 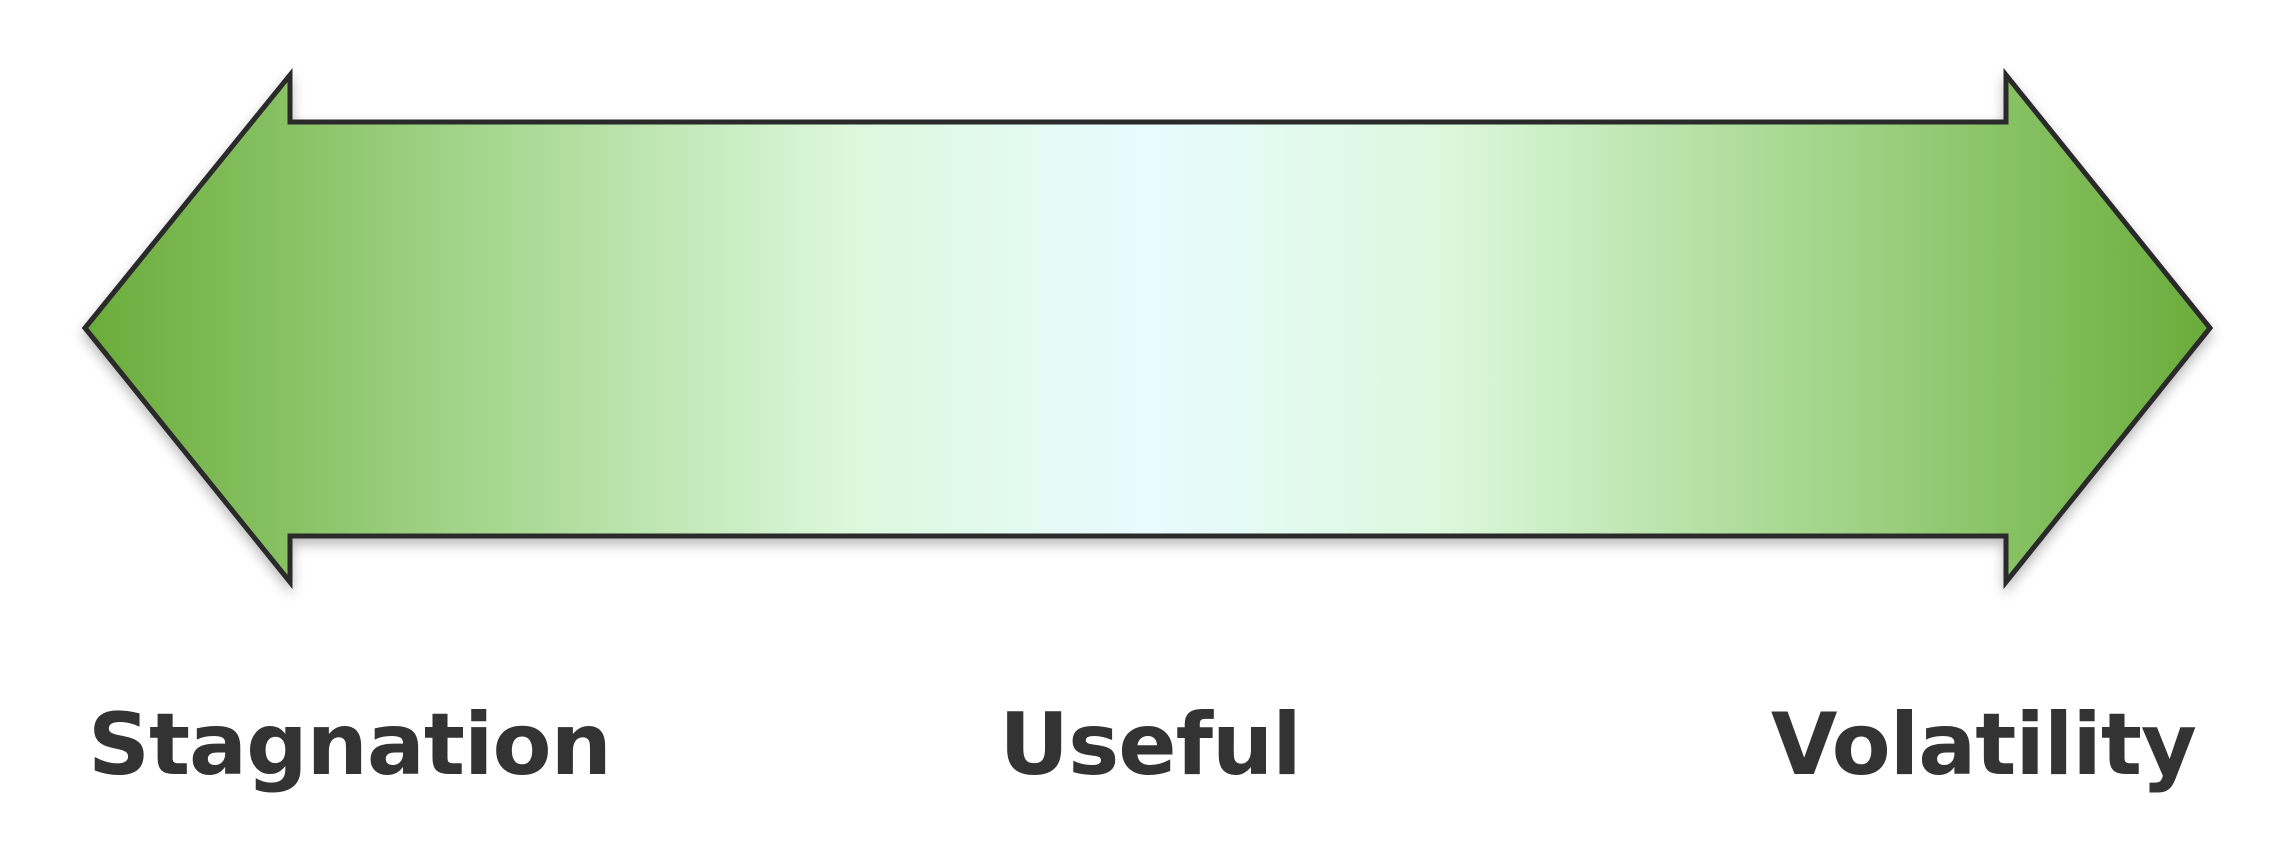 I want to click on label-stagnation: Stagnation, so click(x=350, y=745).